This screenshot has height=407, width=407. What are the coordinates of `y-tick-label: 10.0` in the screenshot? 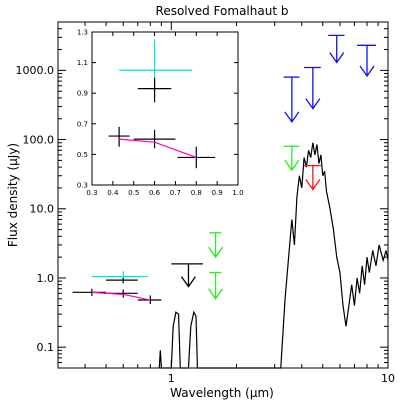 It's located at (42, 209).